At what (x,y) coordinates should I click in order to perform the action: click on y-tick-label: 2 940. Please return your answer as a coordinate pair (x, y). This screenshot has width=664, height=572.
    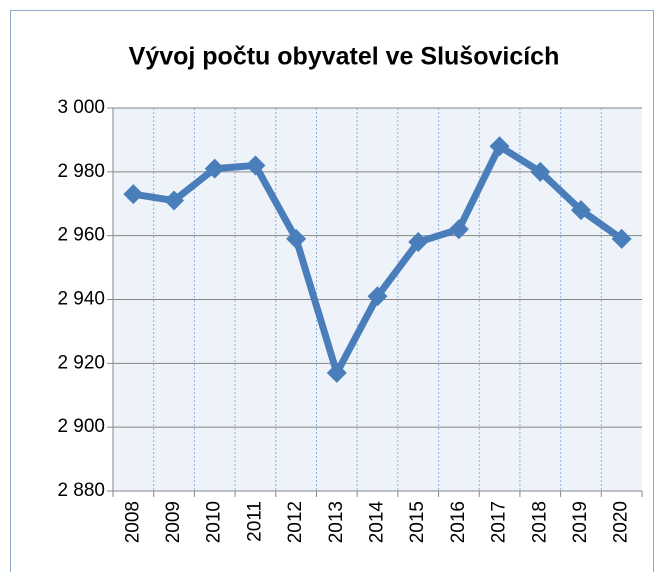
    Looking at the image, I should click on (81, 299).